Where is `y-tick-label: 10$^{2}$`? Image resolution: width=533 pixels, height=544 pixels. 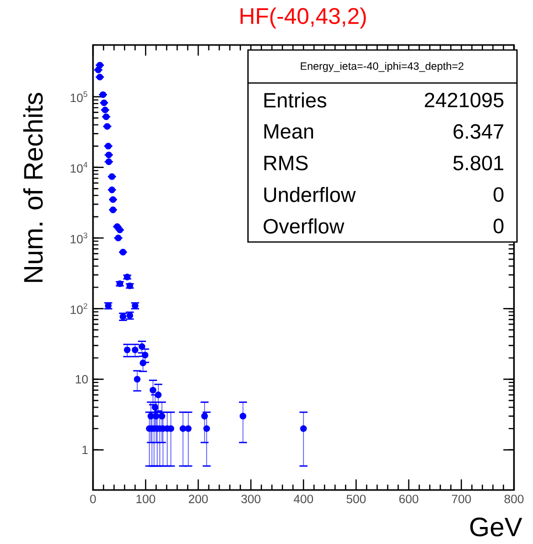
y-tick-label: 10$^{2}$ is located at coordinates (79, 308).